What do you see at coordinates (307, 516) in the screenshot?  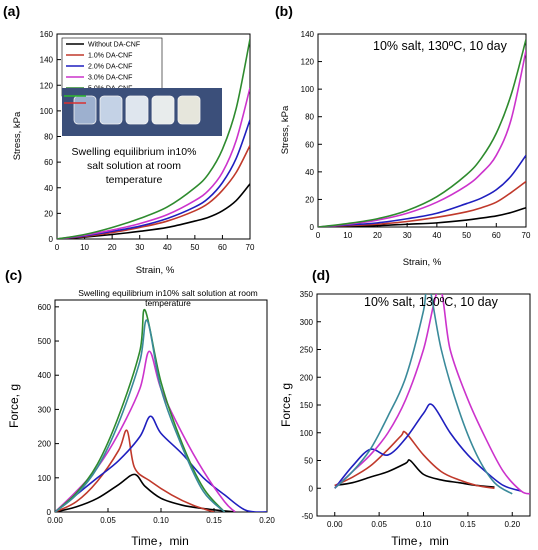 I see `y-tick-label: -50` at bounding box center [307, 516].